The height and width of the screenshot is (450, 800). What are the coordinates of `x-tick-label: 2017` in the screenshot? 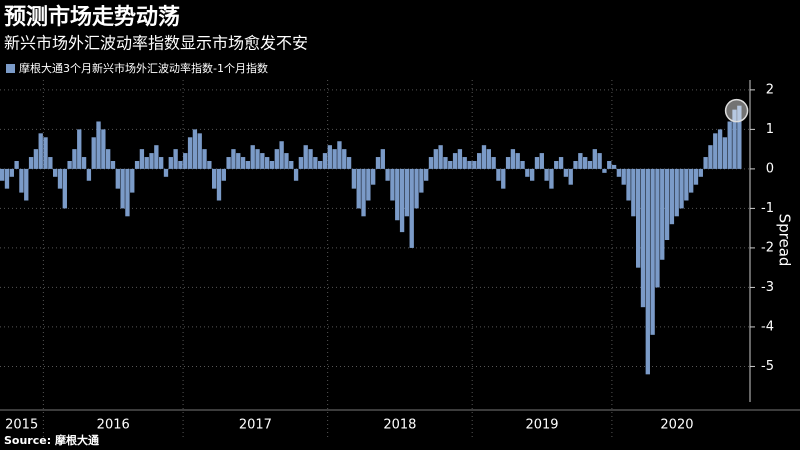 It's located at (255, 425).